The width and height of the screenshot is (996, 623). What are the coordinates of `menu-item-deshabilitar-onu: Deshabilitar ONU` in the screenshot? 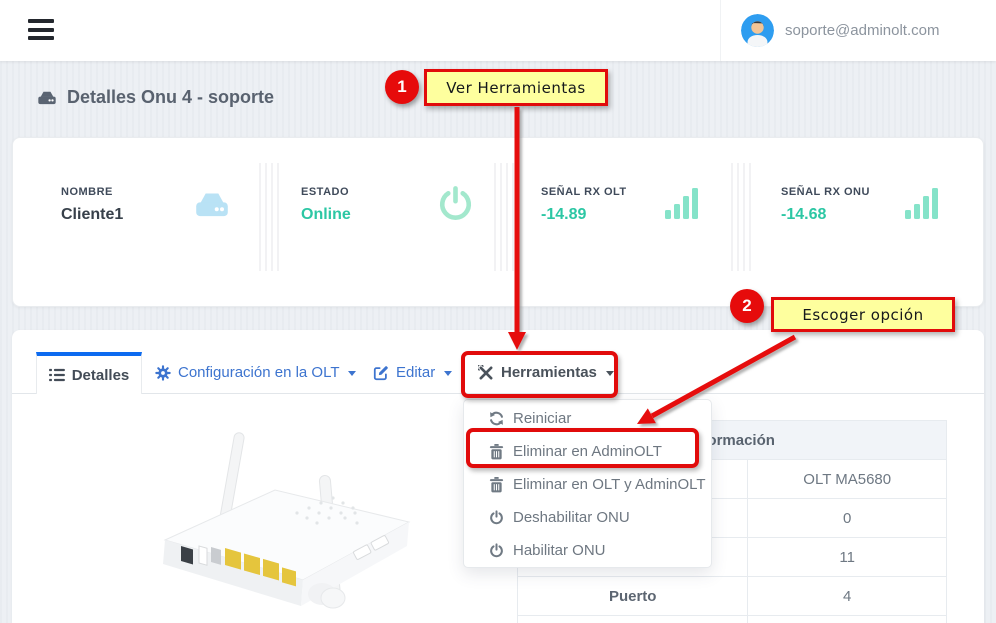 It's located at (587, 517).